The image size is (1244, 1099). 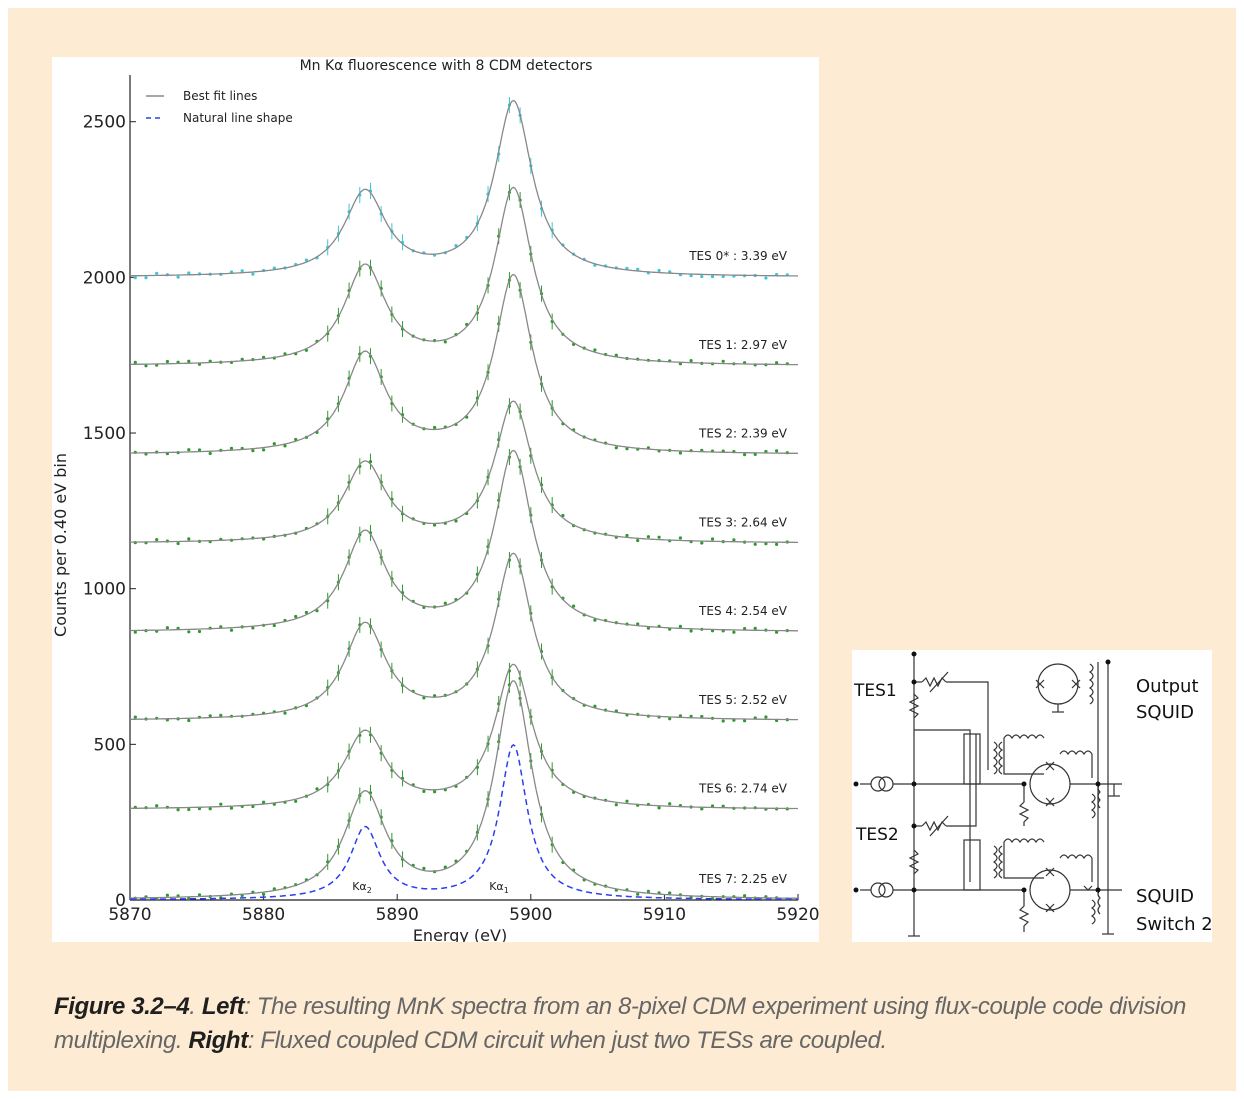 What do you see at coordinates (104, 434) in the screenshot?
I see `y-tick-label: 1500` at bounding box center [104, 434].